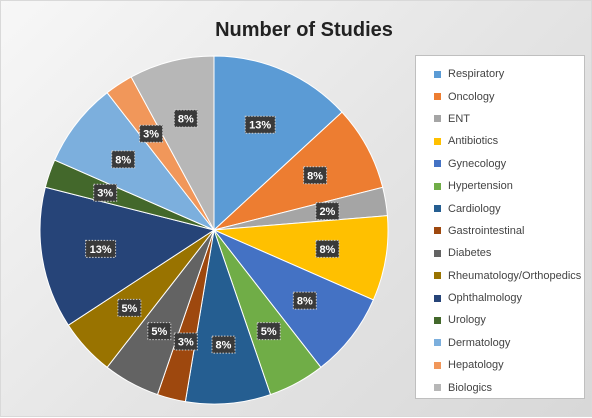 This screenshot has width=592, height=418. Describe the element at coordinates (500, 96) in the screenshot. I see `legend-item-oncology: Oncology` at that location.